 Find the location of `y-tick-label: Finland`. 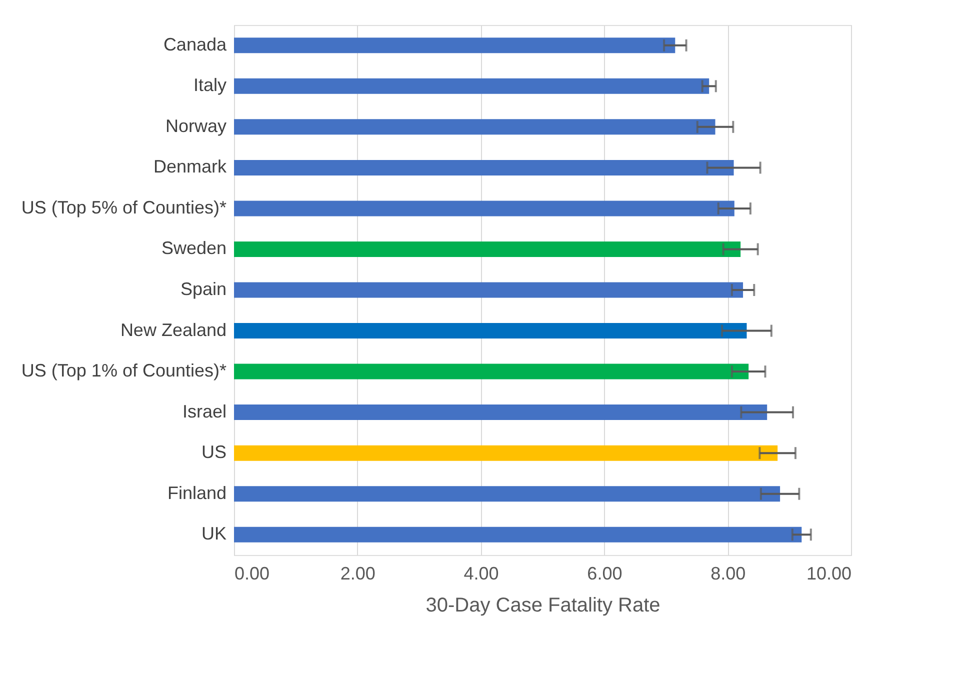

y-tick-label: Finland is located at coordinates (196, 492).